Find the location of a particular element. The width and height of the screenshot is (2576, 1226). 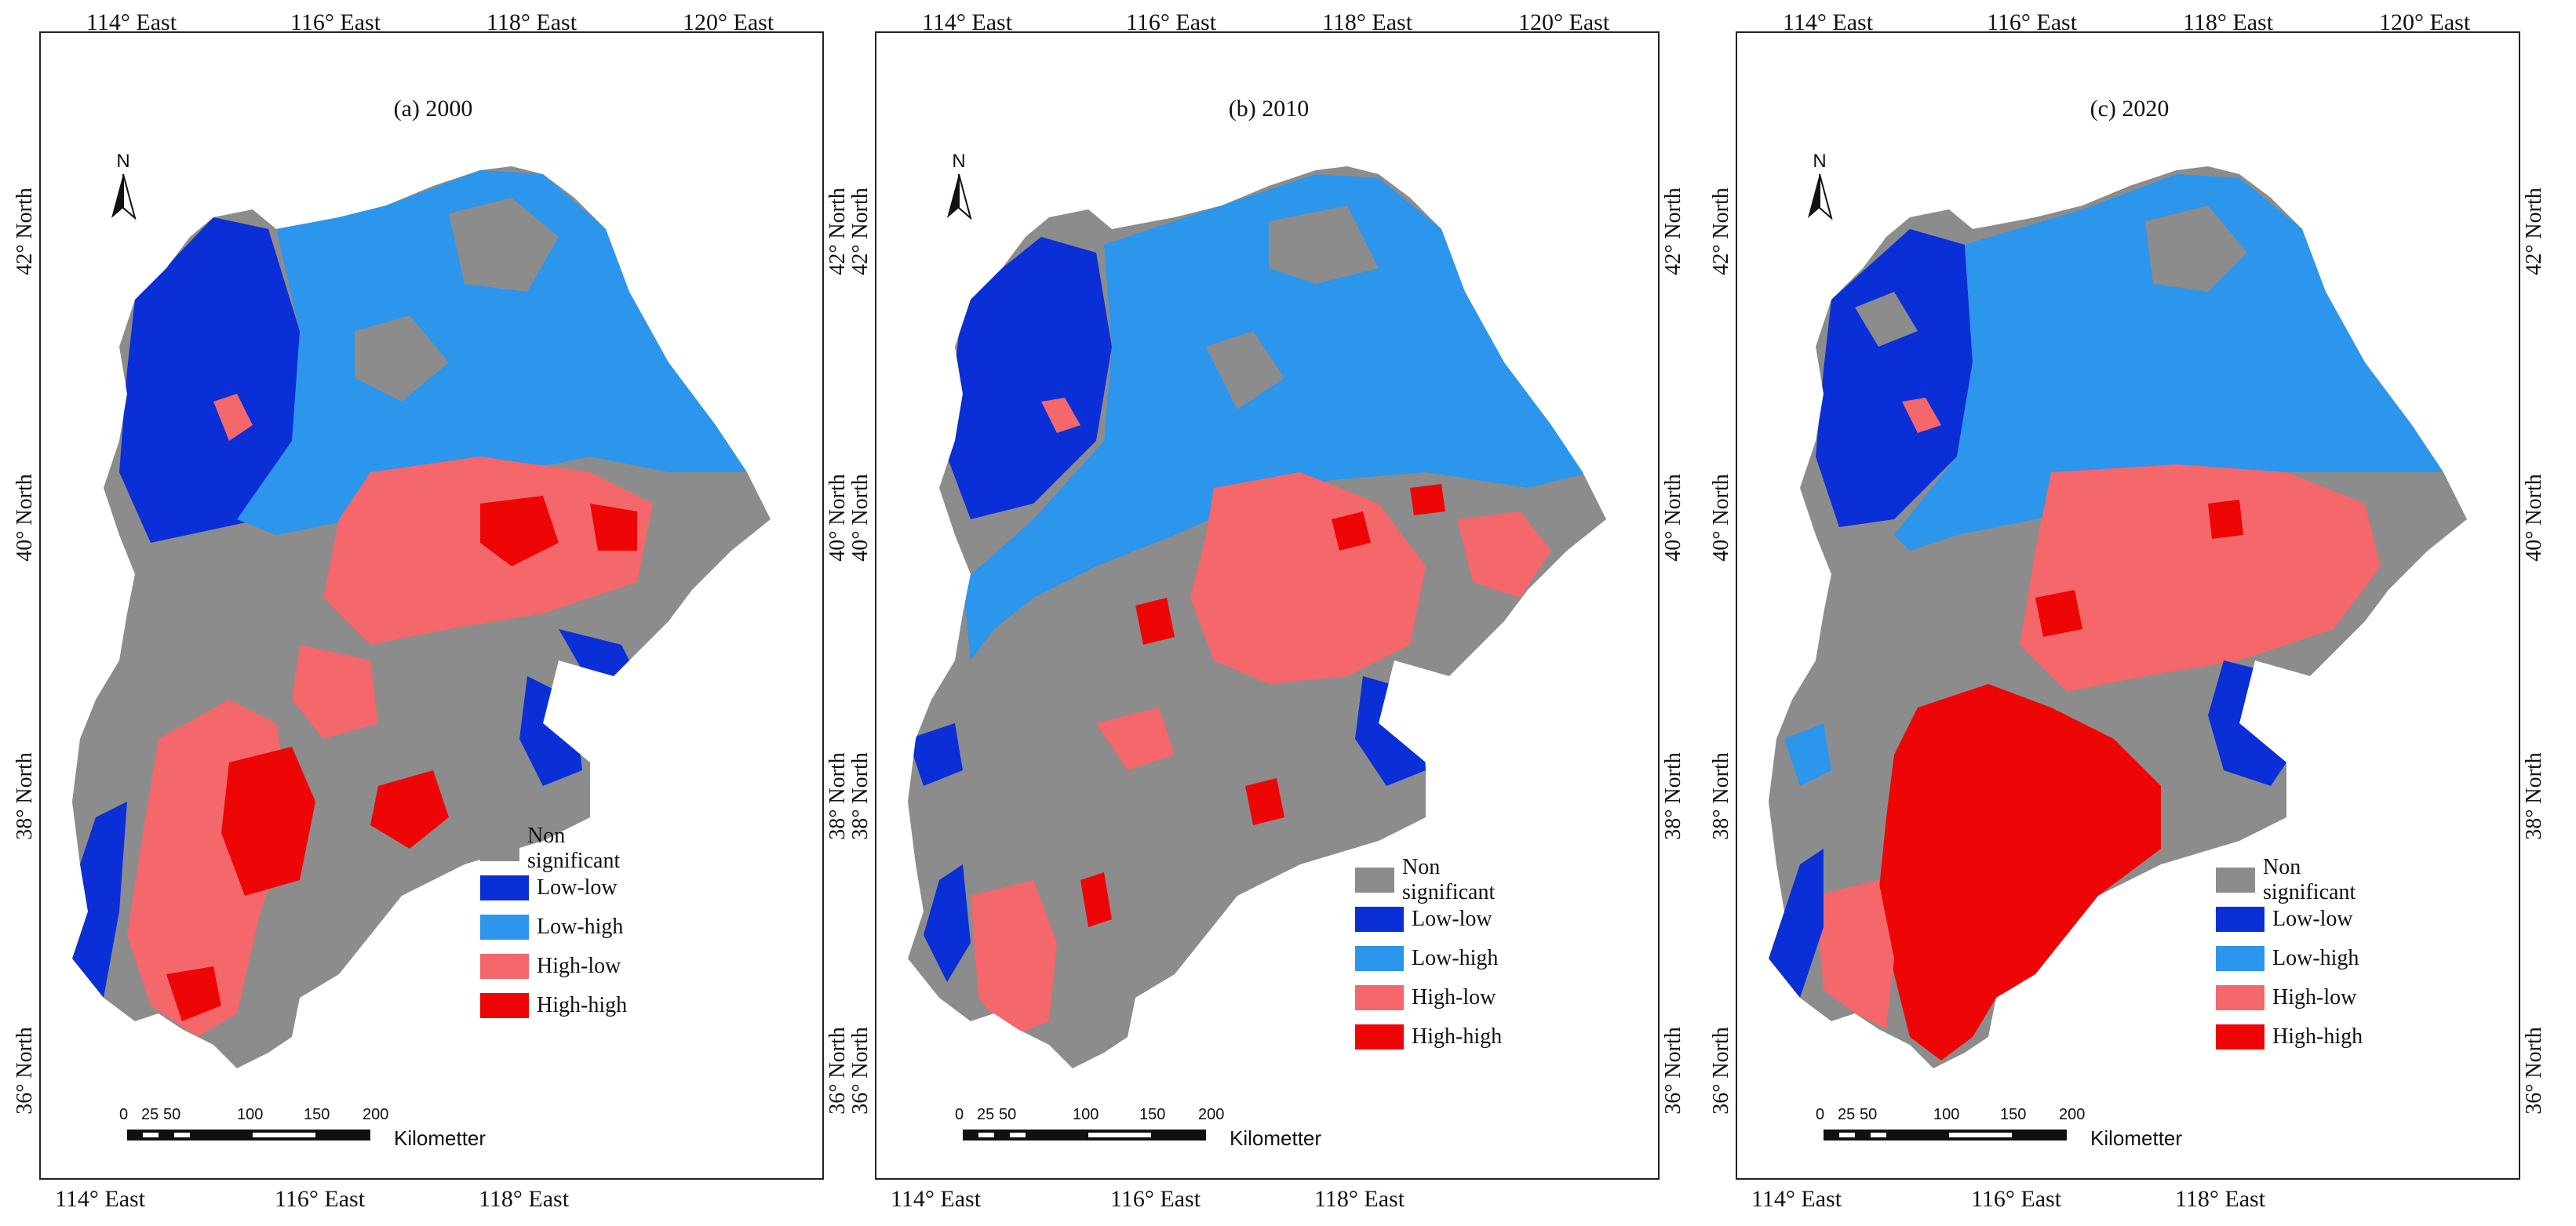

latitude-tick-left: 36° North is located at coordinates (860, 1071).